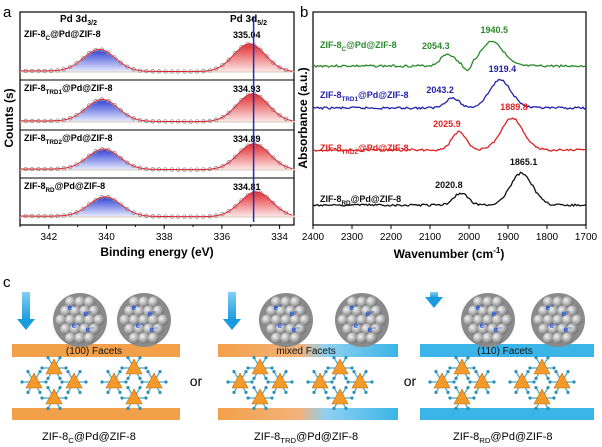 This screenshot has height=447, width=602. Describe the element at coordinates (247, 89) in the screenshot. I see `binding-energy-value: 334.93` at that location.